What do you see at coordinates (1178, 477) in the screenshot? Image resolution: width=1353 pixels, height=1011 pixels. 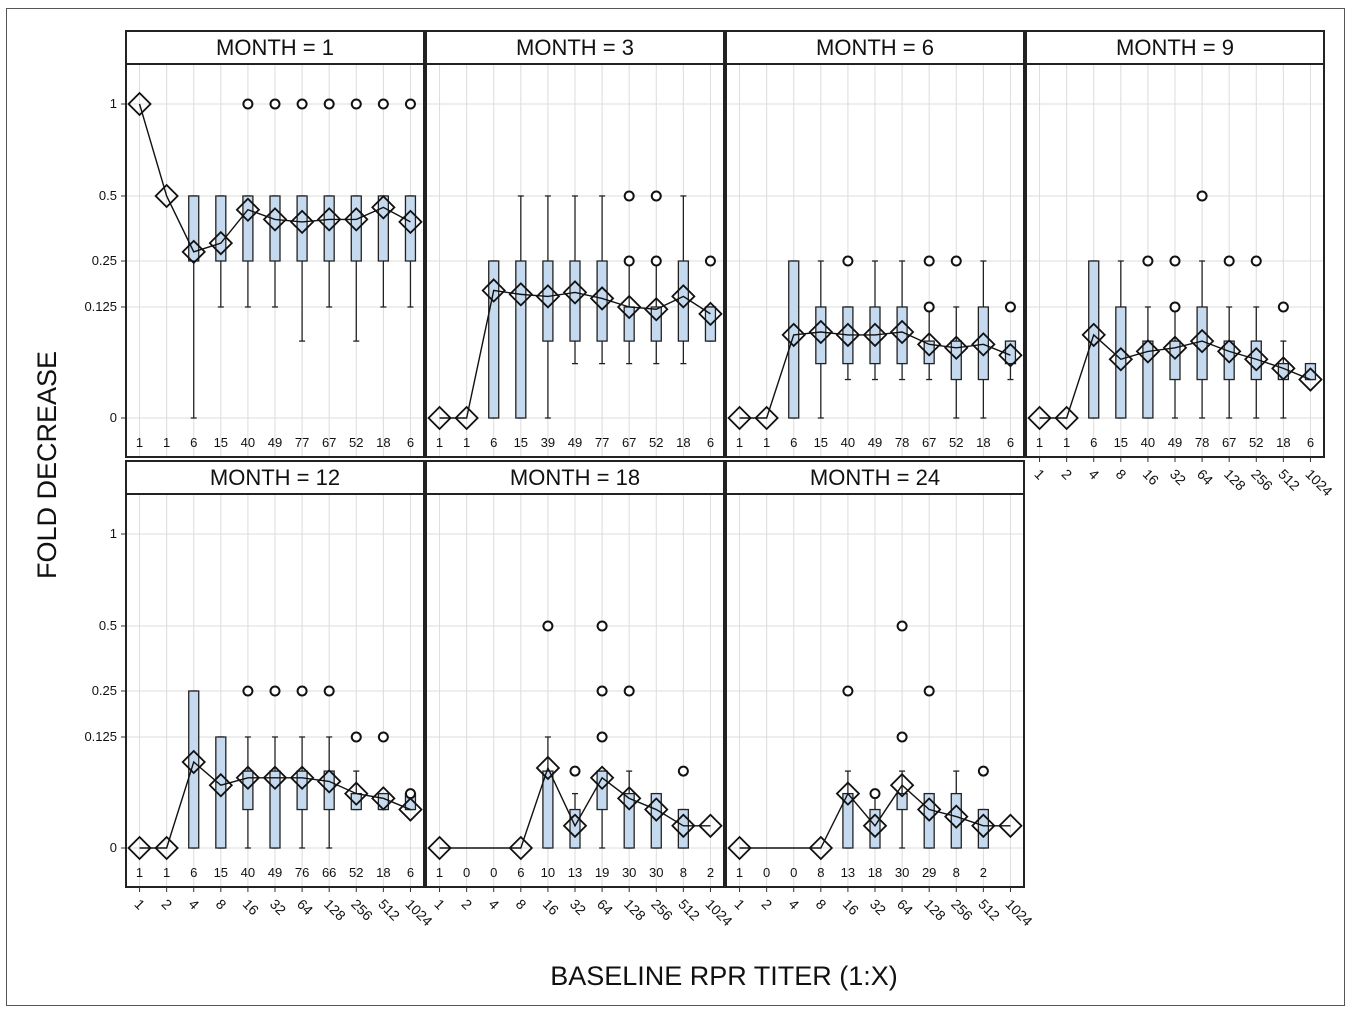 I see `x-tick-label: 32` at bounding box center [1178, 477].